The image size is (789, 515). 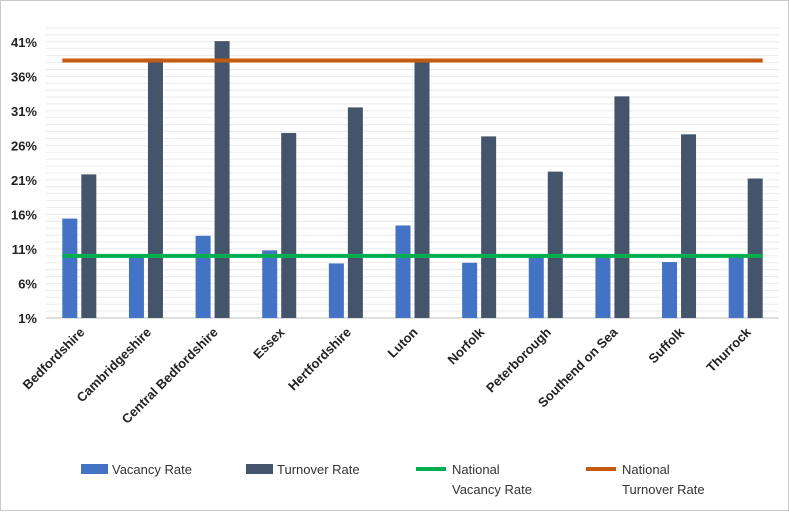 I want to click on x-tick-label: Norfolk, so click(x=465, y=345).